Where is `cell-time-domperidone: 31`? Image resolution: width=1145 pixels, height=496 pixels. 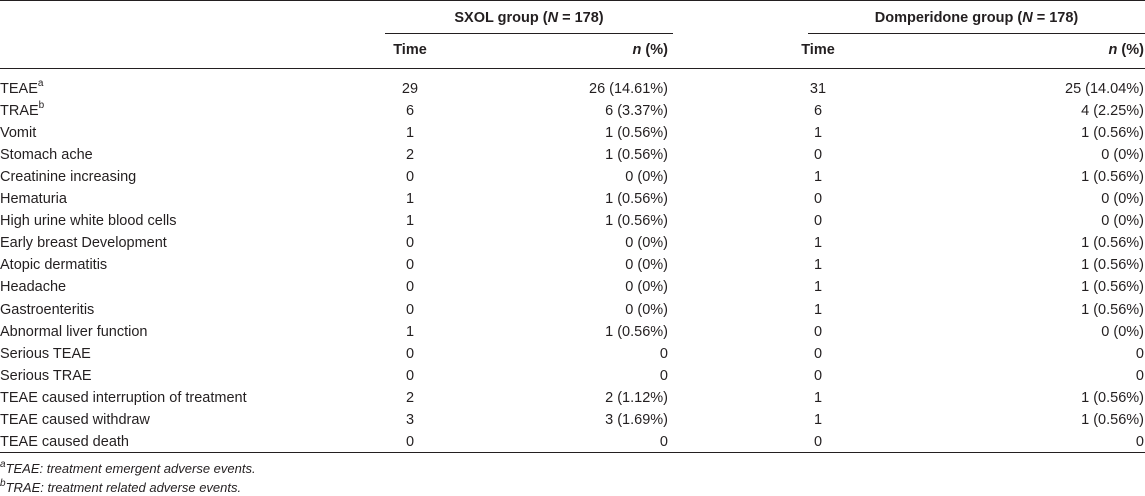 cell-time-domperidone: 31 is located at coordinates (818, 89).